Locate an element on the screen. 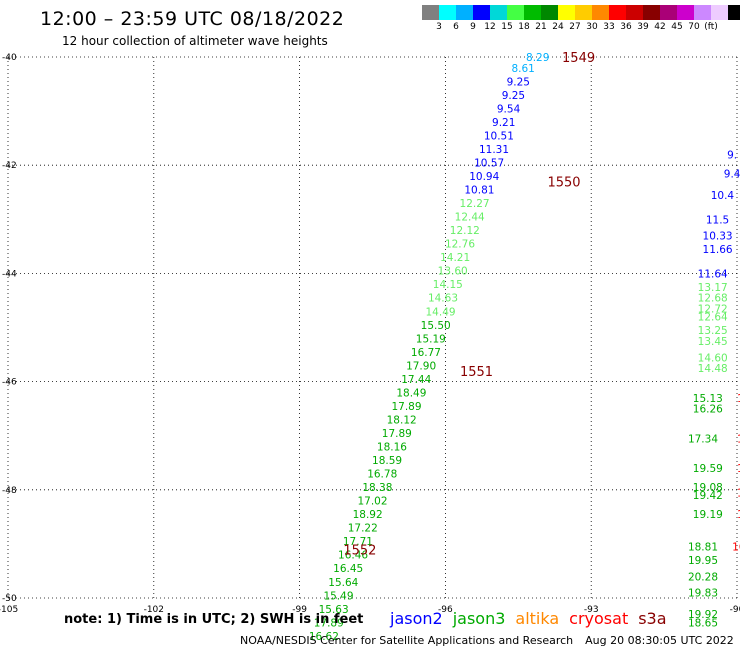  legend-label: 15 is located at coordinates (507, 27).